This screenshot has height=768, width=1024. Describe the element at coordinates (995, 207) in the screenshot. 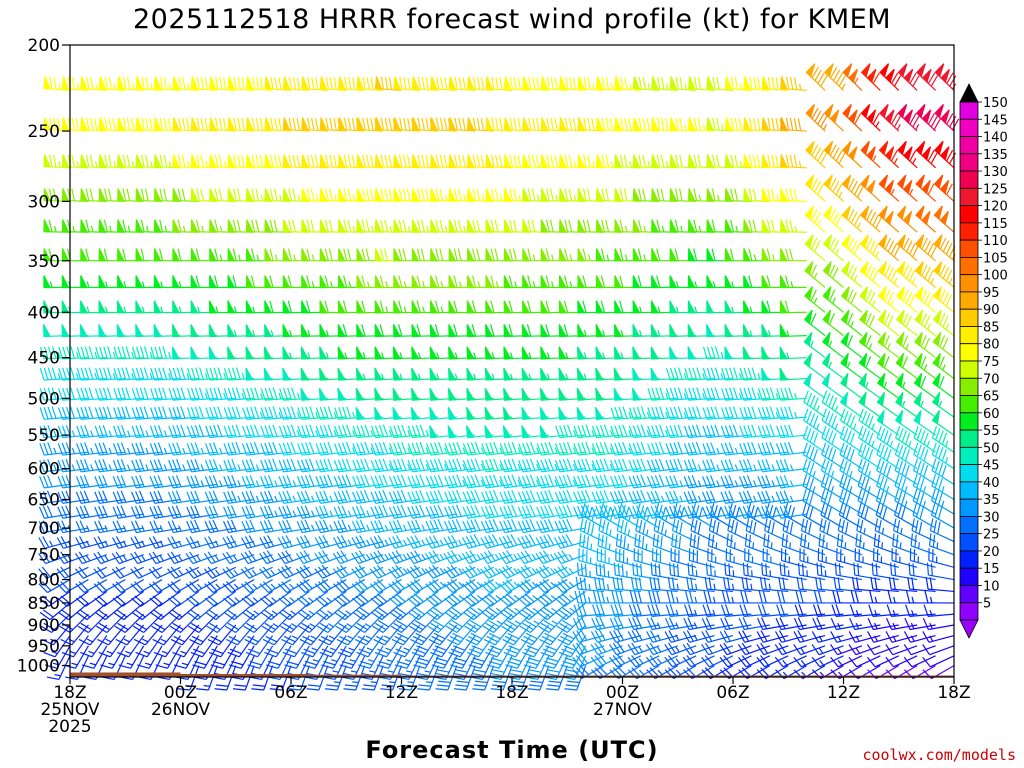

I see `colorbar-label: 120` at that location.